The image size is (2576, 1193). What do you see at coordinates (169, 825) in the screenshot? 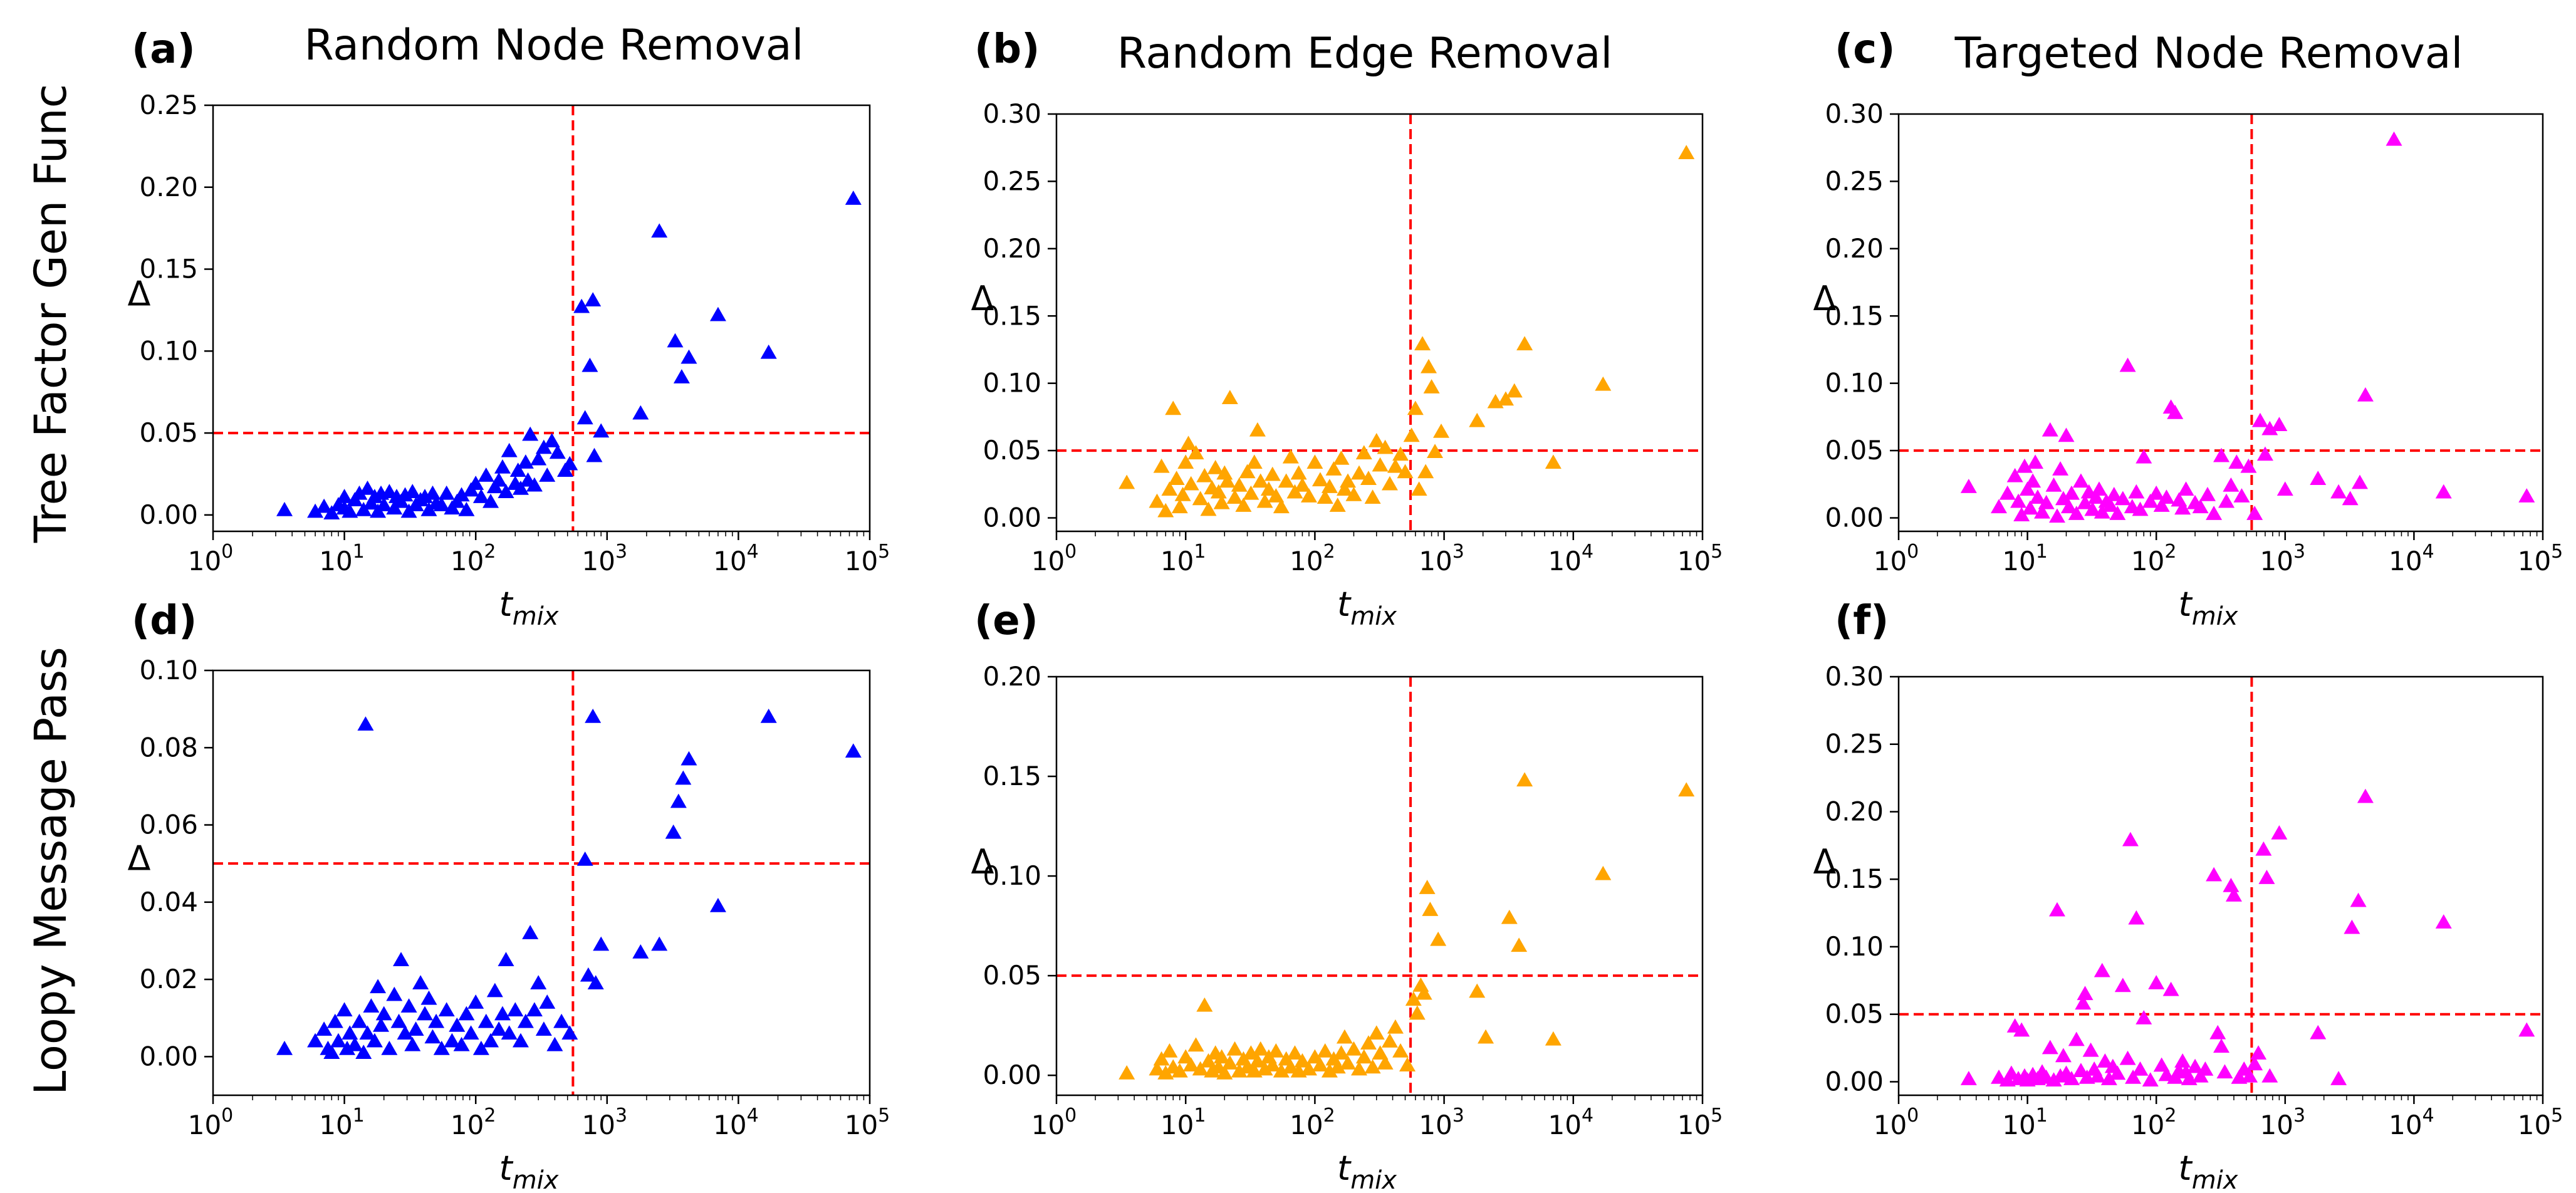
I see `y-tick-label: 0.06` at bounding box center [169, 825].